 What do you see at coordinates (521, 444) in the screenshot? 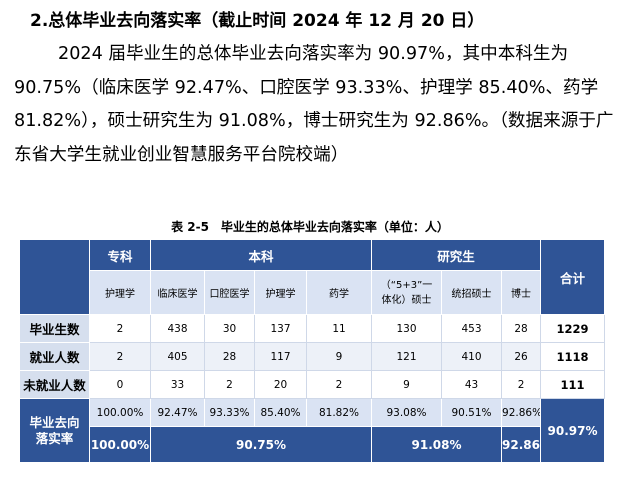
I see `rate-boshi: 92.86%` at bounding box center [521, 444].